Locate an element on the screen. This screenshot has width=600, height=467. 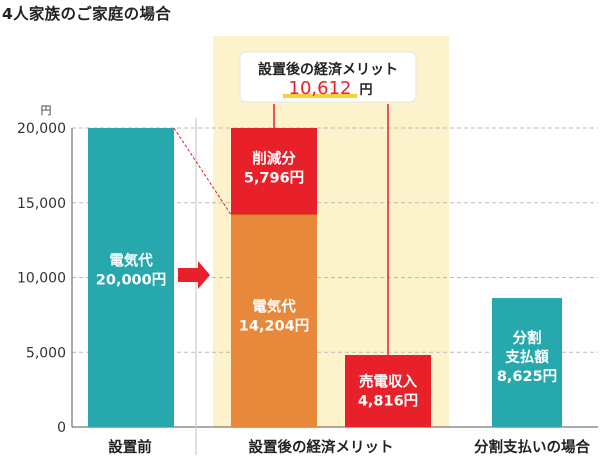
bar-installment is located at coordinates (527, 362).